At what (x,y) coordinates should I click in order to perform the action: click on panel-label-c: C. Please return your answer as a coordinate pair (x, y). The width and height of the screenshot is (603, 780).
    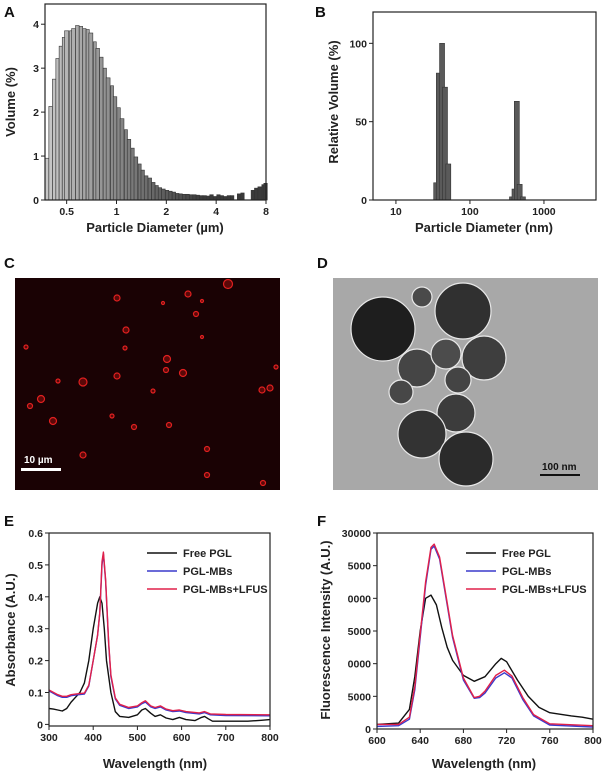
    Looking at the image, I should click on (9, 263).